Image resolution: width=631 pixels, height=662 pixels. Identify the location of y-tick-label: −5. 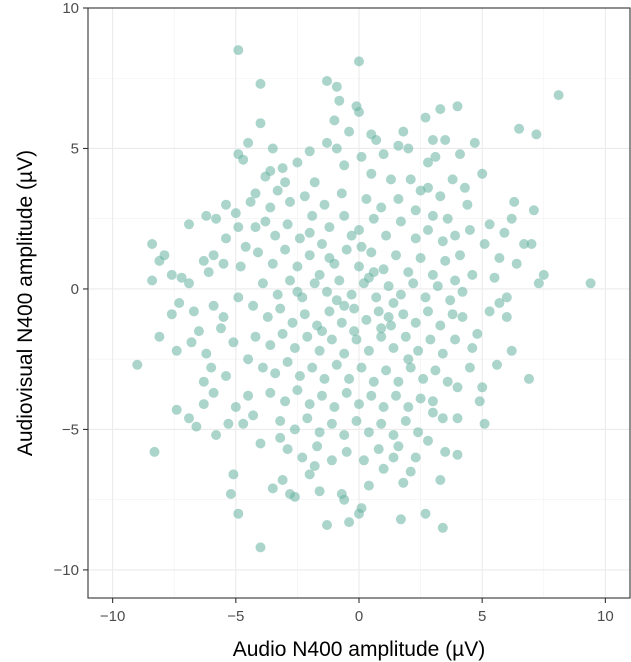
(70, 429).